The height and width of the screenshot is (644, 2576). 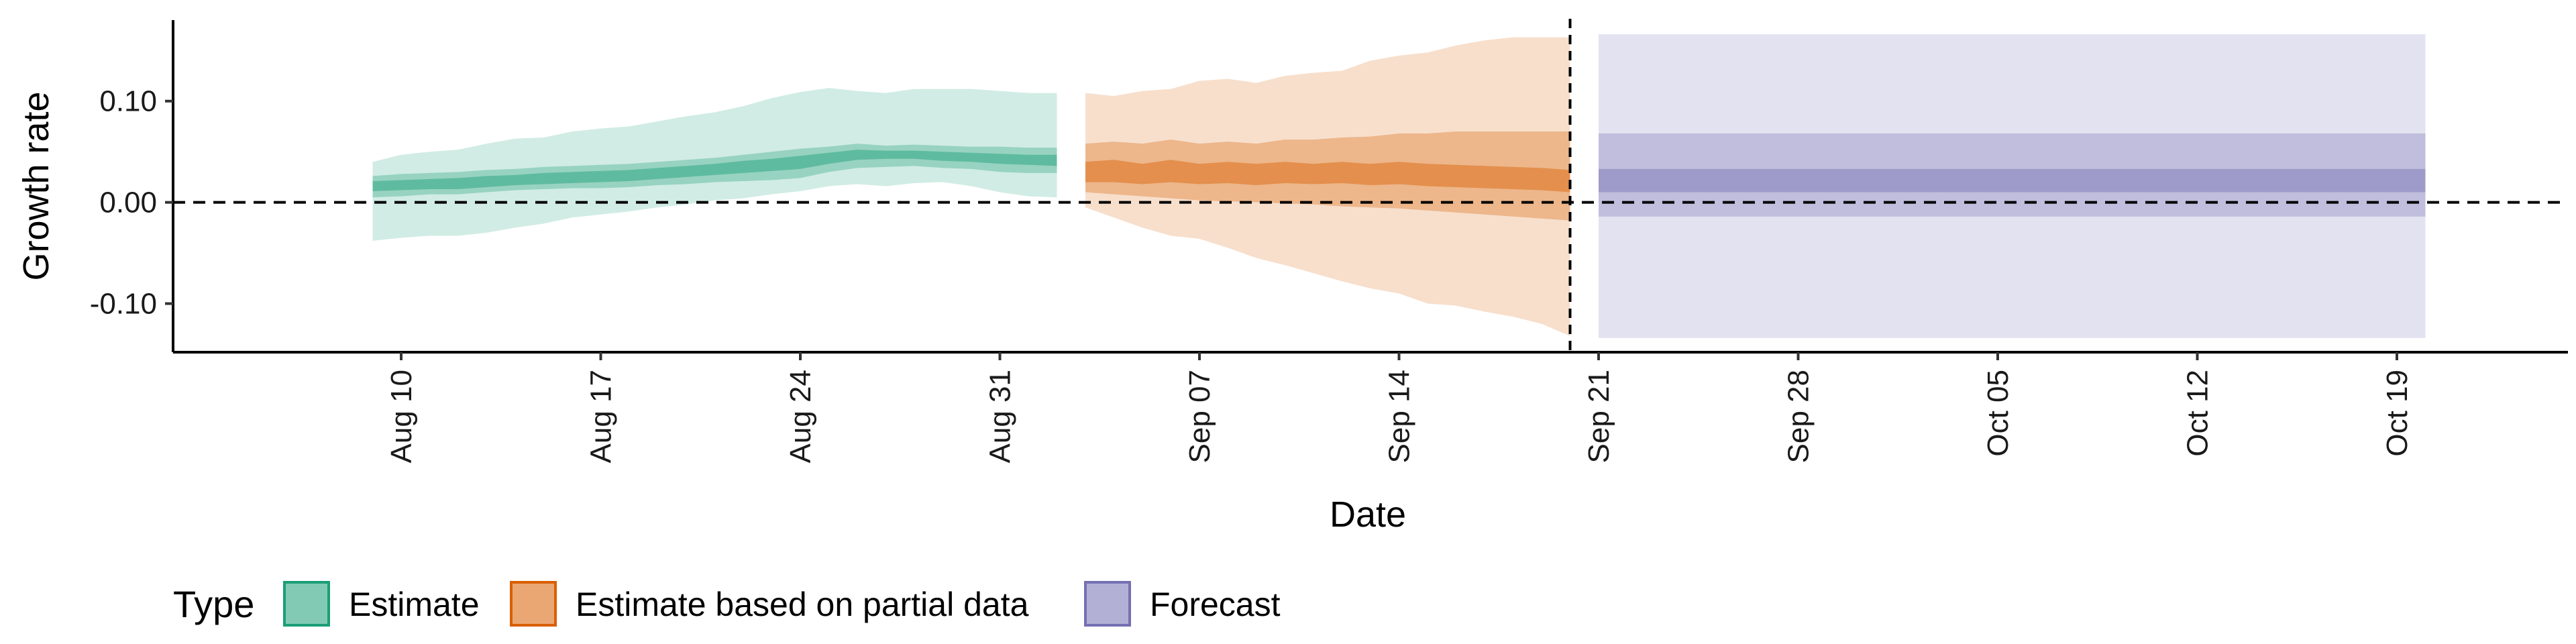 I want to click on legend-label: Forecast, so click(x=1215, y=604).